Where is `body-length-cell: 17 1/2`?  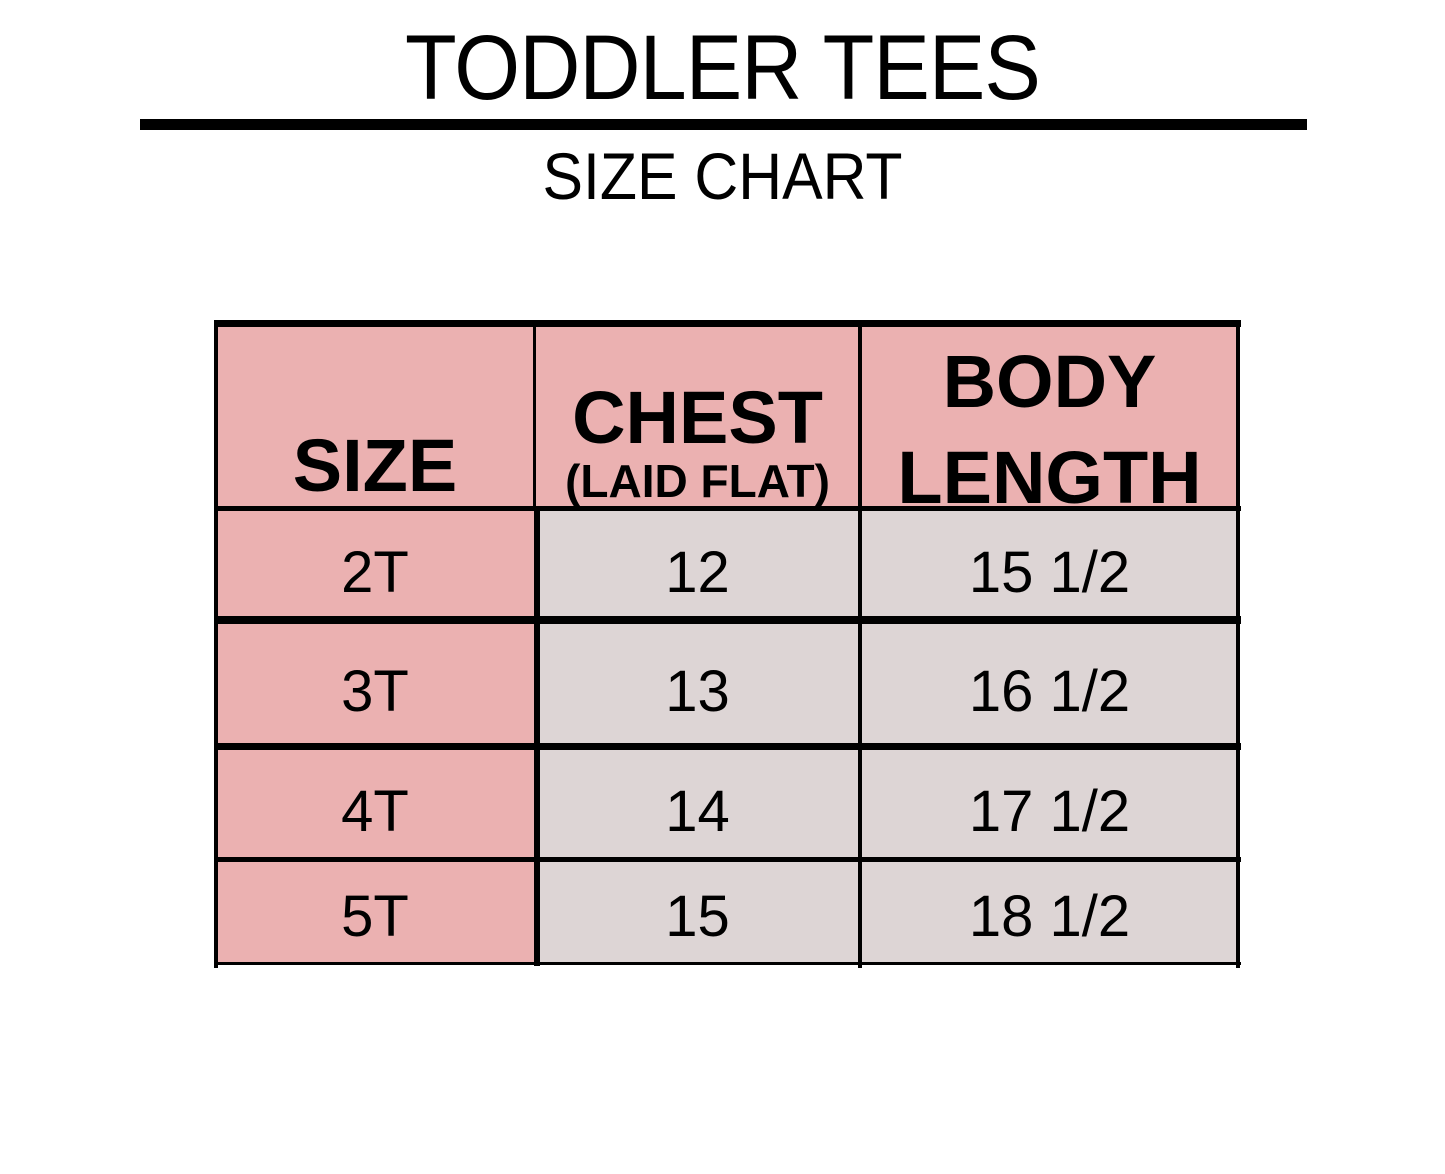 body-length-cell: 17 1/2 is located at coordinates (1049, 803).